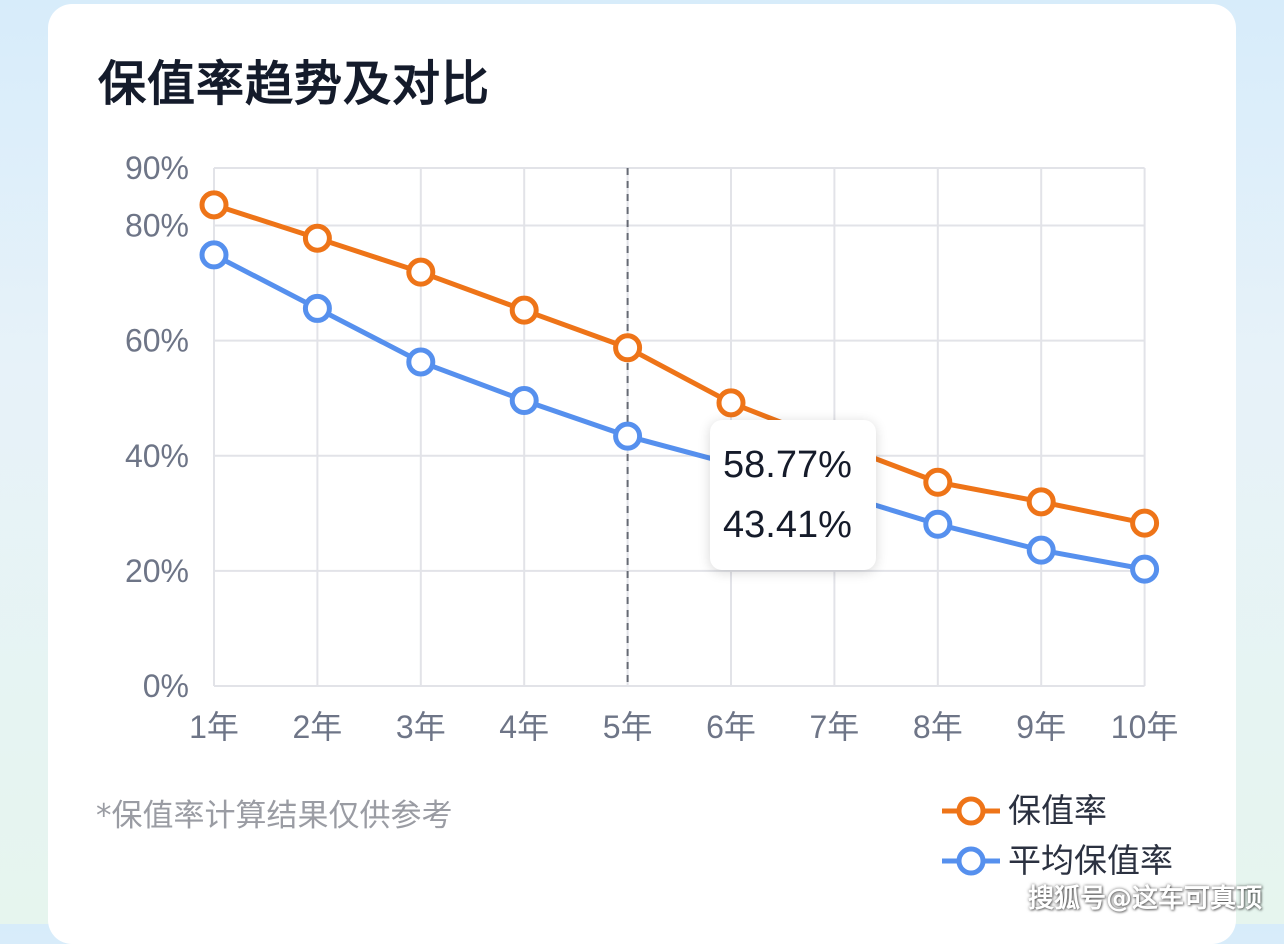 The image size is (1284, 944). Describe the element at coordinates (1145, 899) in the screenshot. I see `watermark: 搜狐号@这车可真顶` at that location.